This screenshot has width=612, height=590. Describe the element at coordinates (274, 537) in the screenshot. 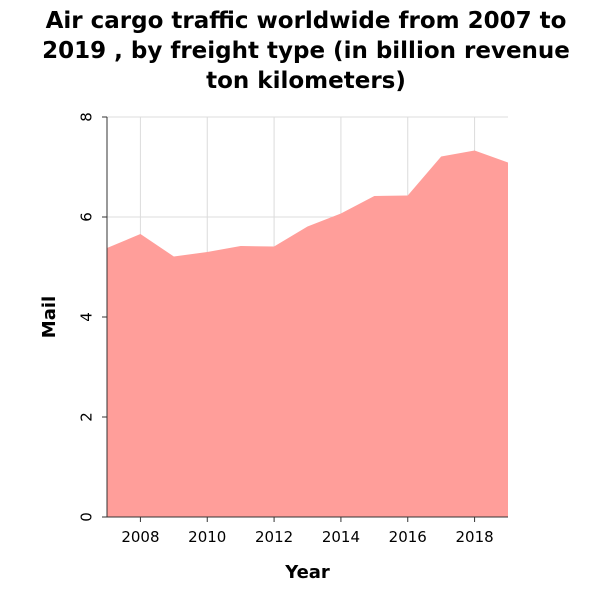

I see `x-tick-label: 2012` at that location.